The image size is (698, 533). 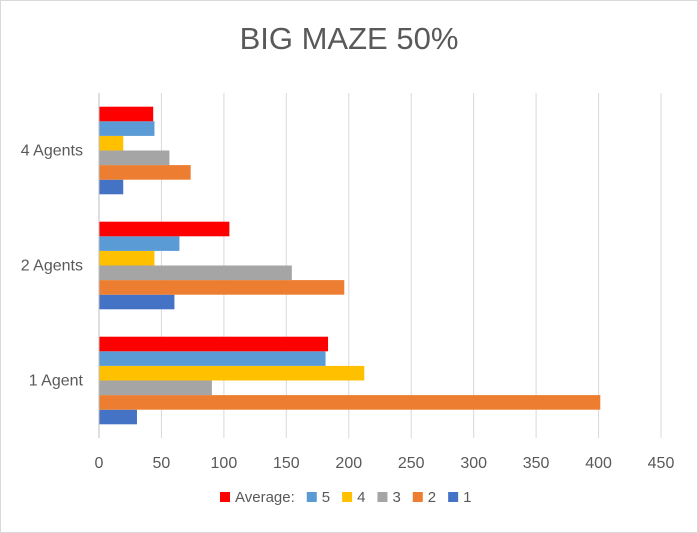 I want to click on chart-title: BIG MAZE 50%, so click(x=349, y=38).